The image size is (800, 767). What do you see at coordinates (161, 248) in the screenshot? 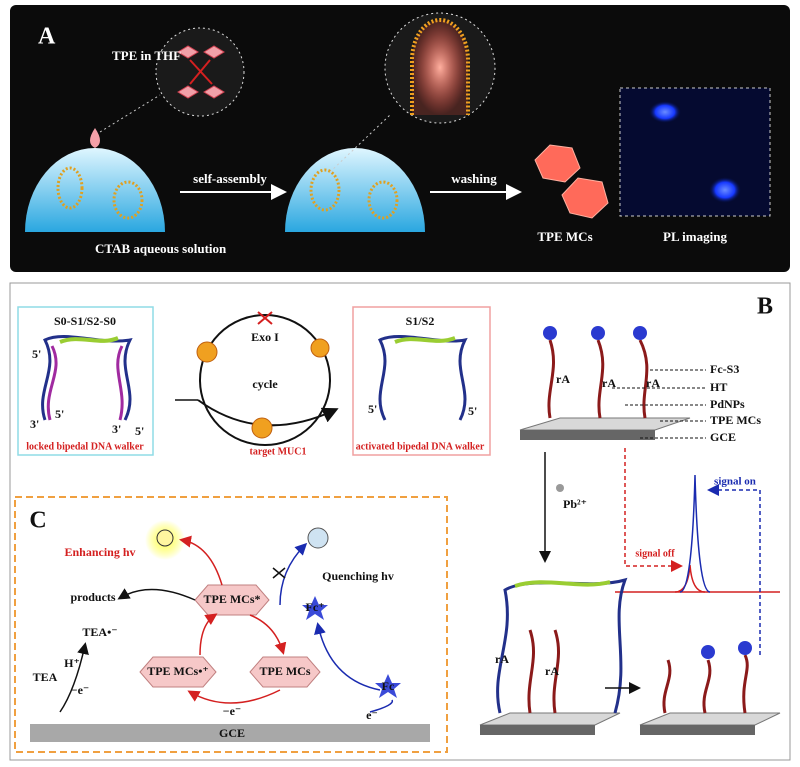
I see `label: CTAB aqueous solution` at bounding box center [161, 248].